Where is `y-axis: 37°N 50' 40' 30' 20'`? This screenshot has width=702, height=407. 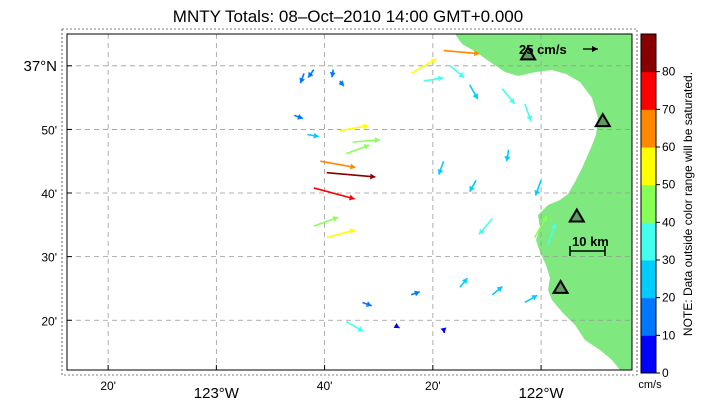 y-axis: 37°N 50' 40' 30' 20' is located at coordinates (47, 193).